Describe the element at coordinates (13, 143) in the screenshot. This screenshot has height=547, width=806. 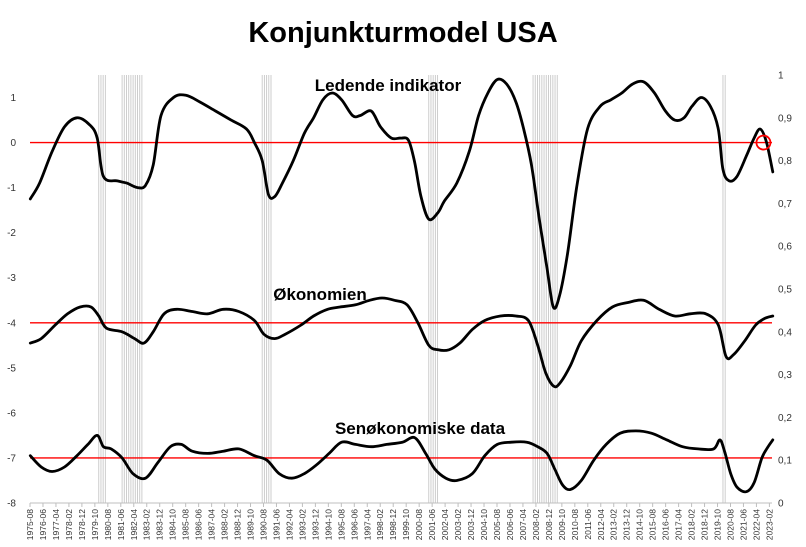
I see `y-left-tick-1: 0` at that location.